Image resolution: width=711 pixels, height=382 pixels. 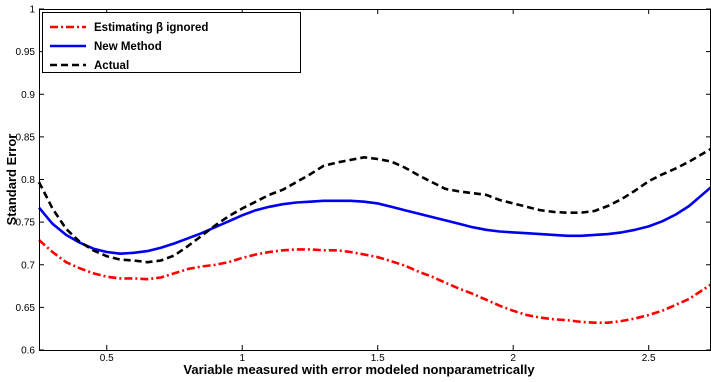 I want to click on x-tick-label: 0.5, so click(x=107, y=358).